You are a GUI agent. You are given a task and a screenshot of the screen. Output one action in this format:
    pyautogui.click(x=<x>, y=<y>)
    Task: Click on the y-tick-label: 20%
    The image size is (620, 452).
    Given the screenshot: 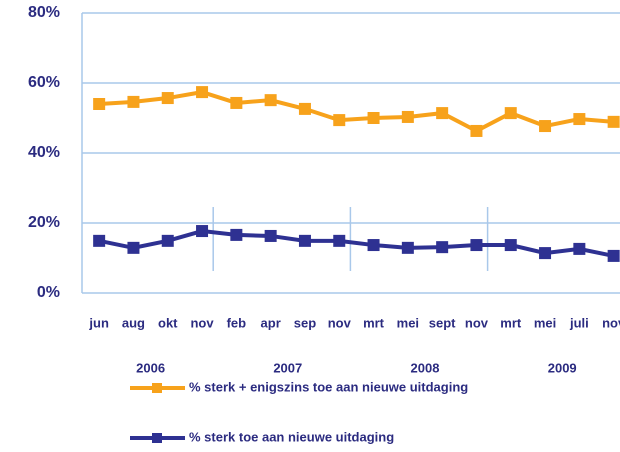 What is the action you would take?
    pyautogui.click(x=44, y=222)
    